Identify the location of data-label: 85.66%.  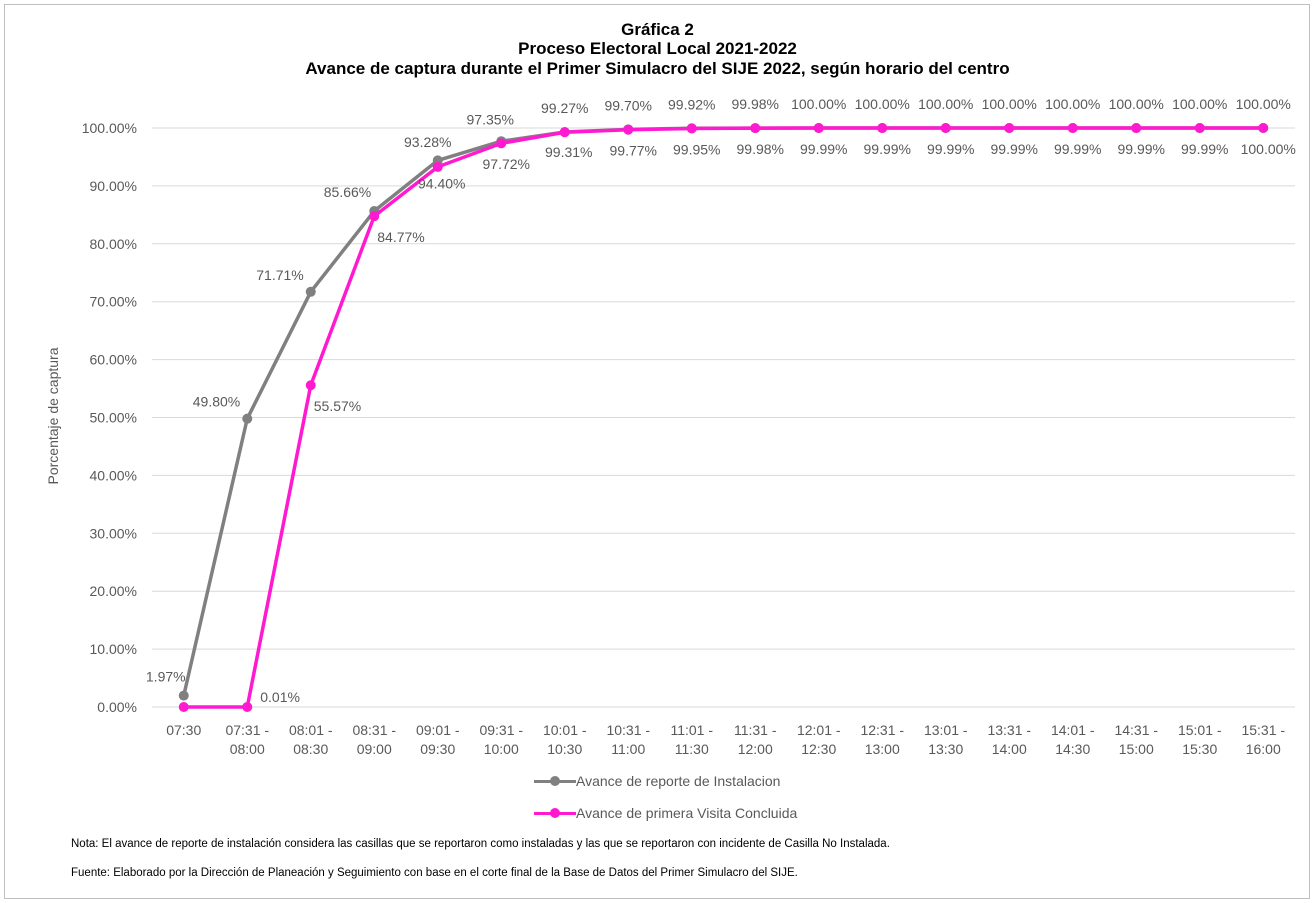
(347, 192).